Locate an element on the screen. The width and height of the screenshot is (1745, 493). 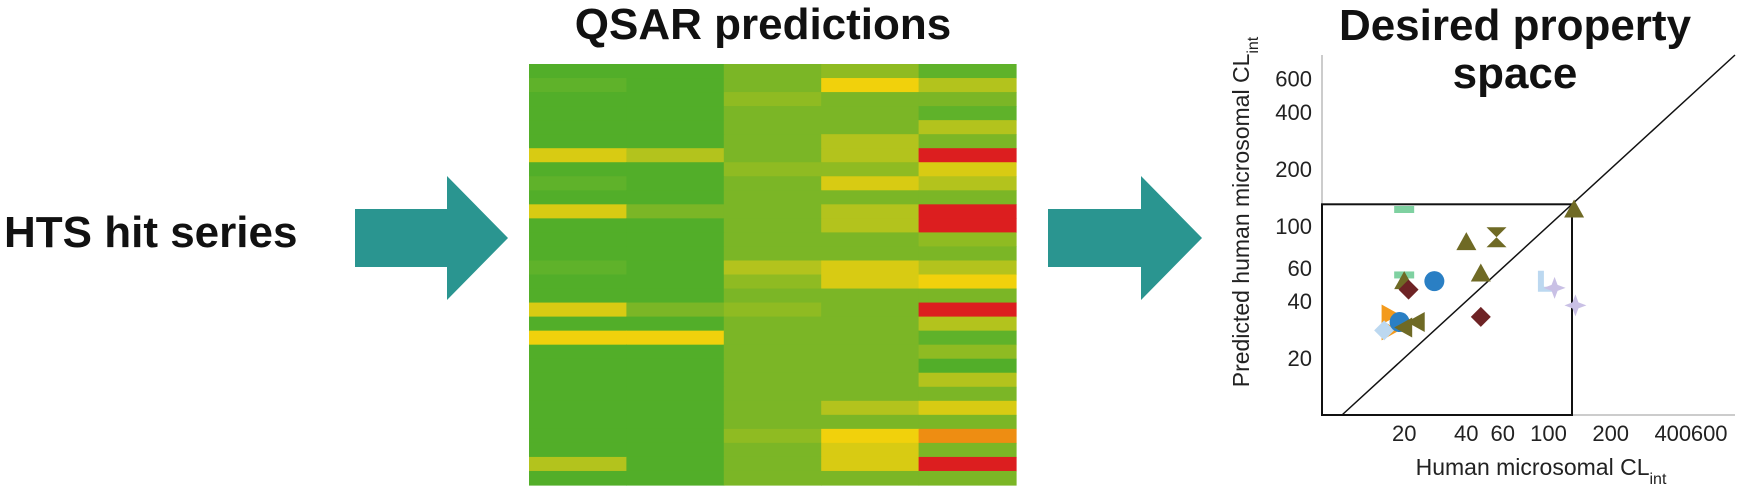
heatmap-cell-r27-c2 is located at coordinates (772, 450).